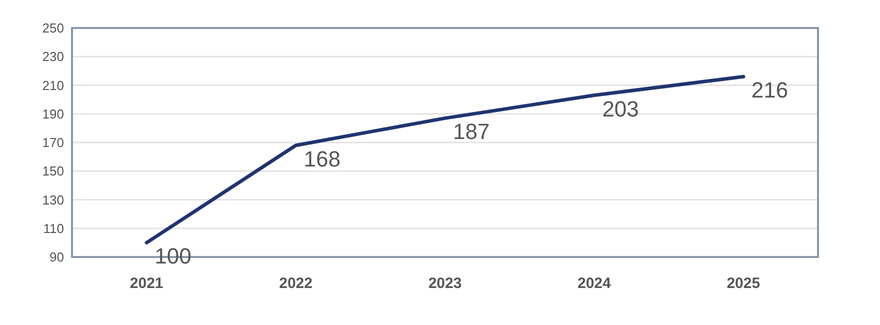 The height and width of the screenshot is (325, 880). What do you see at coordinates (595, 283) in the screenshot?
I see `x-tick-label: 2024` at bounding box center [595, 283].